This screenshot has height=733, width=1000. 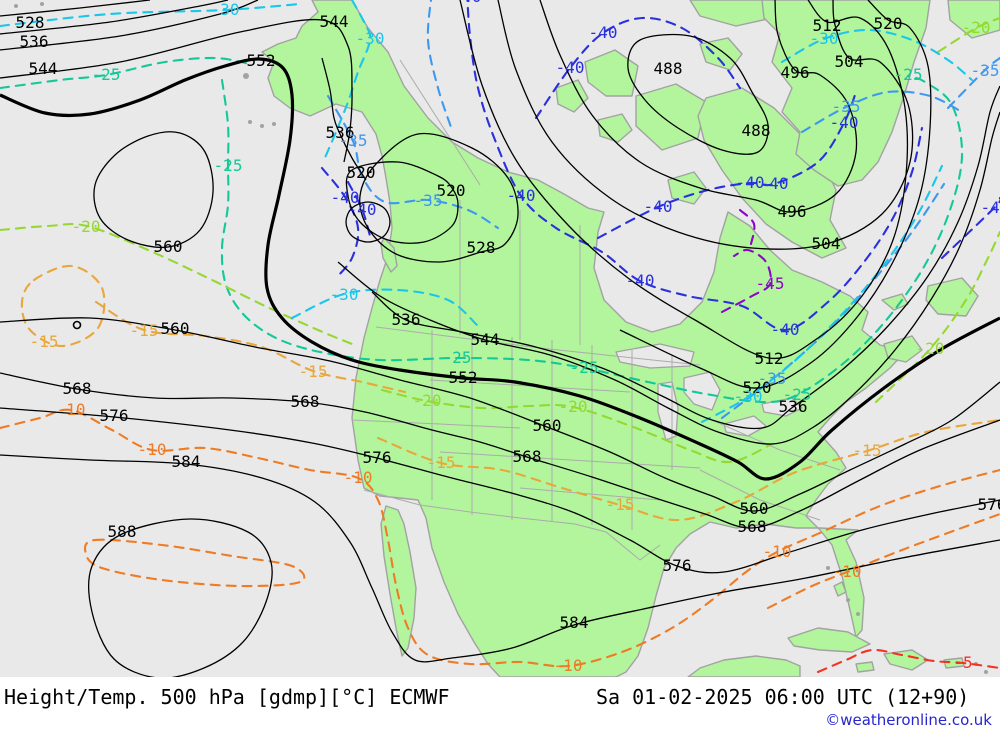 I want to click on jamaica, so click(x=865, y=667).